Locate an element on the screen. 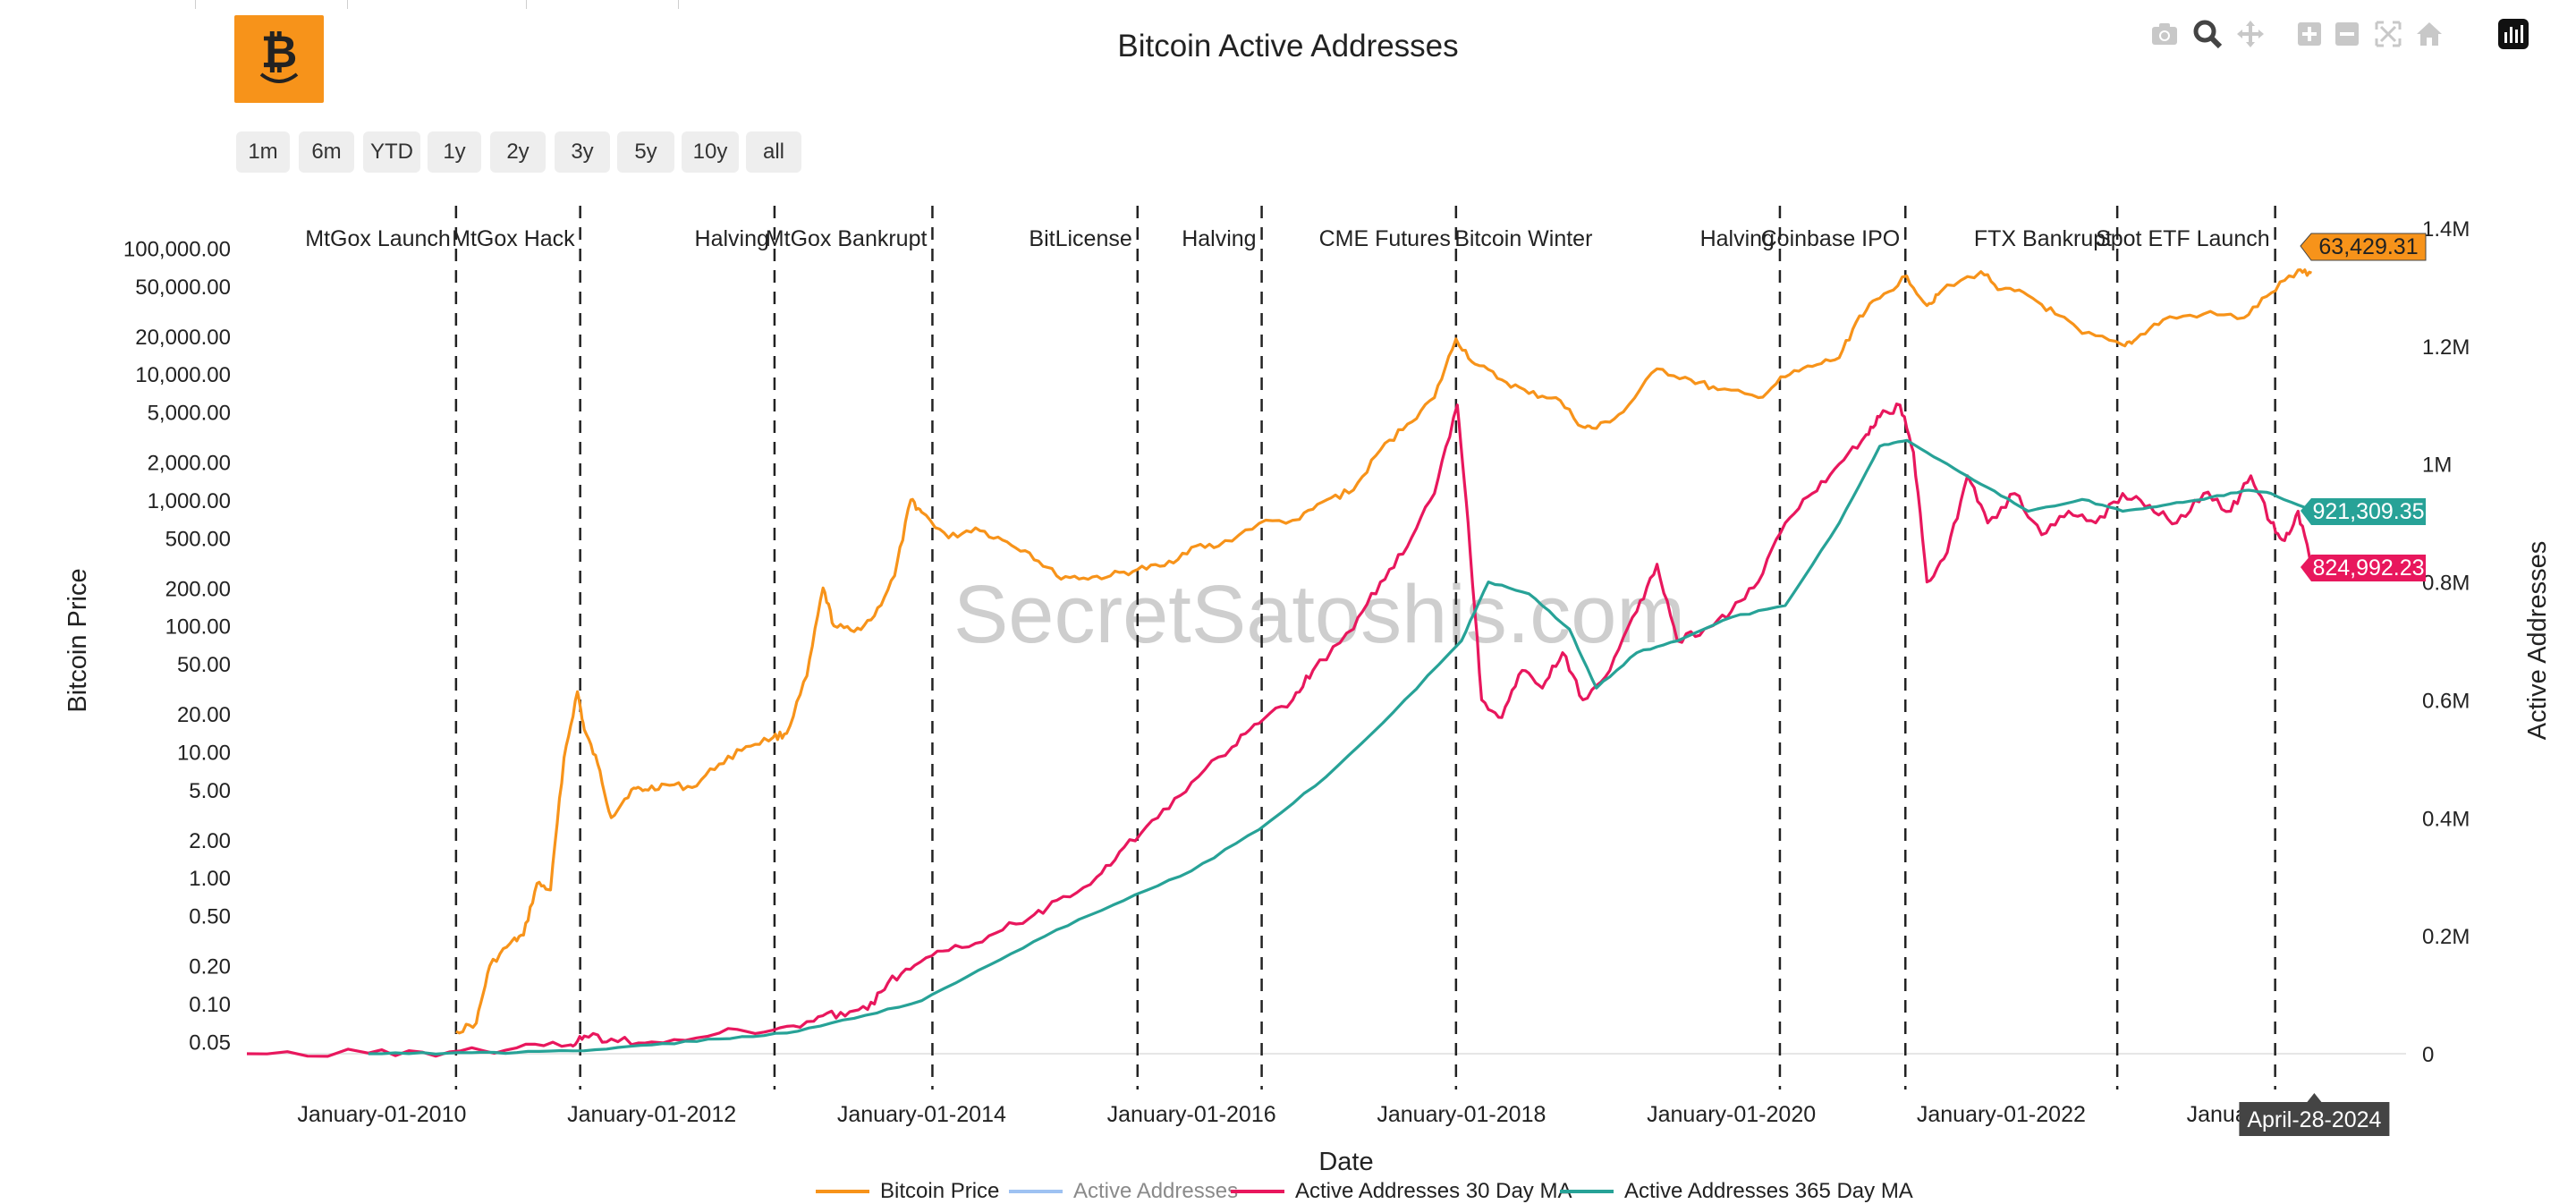  pan-icon is located at coordinates (2250, 34).